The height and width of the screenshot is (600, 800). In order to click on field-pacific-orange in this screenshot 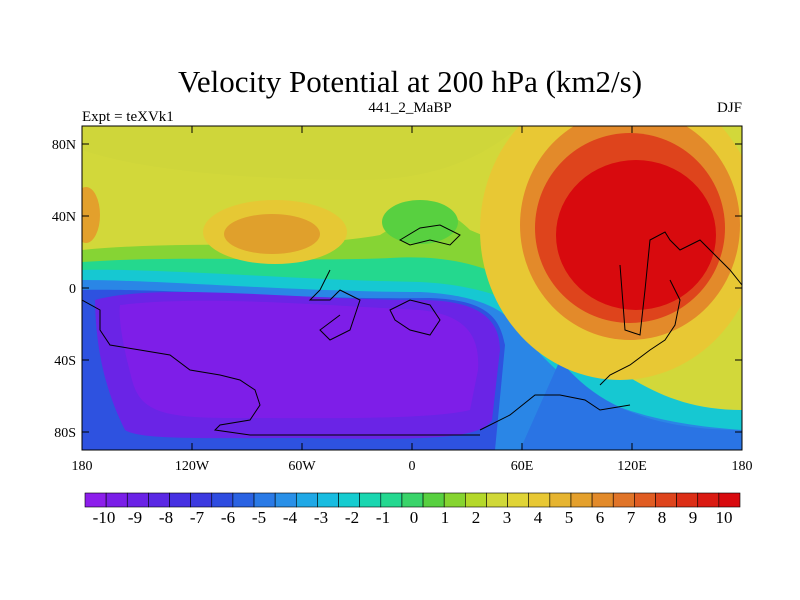, I will do `click(272, 234)`.